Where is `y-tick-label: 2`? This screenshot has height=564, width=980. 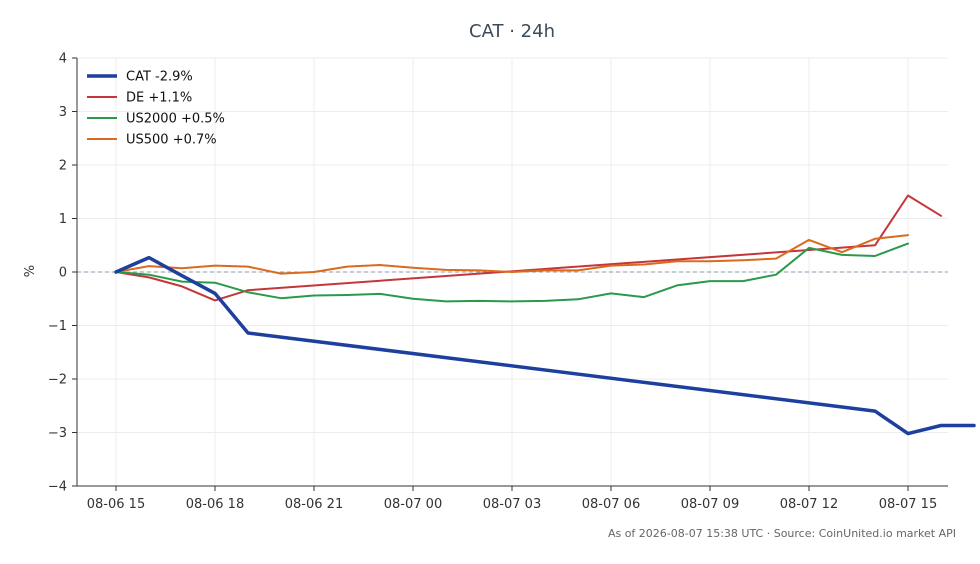 y-tick-label: 2 is located at coordinates (63, 166).